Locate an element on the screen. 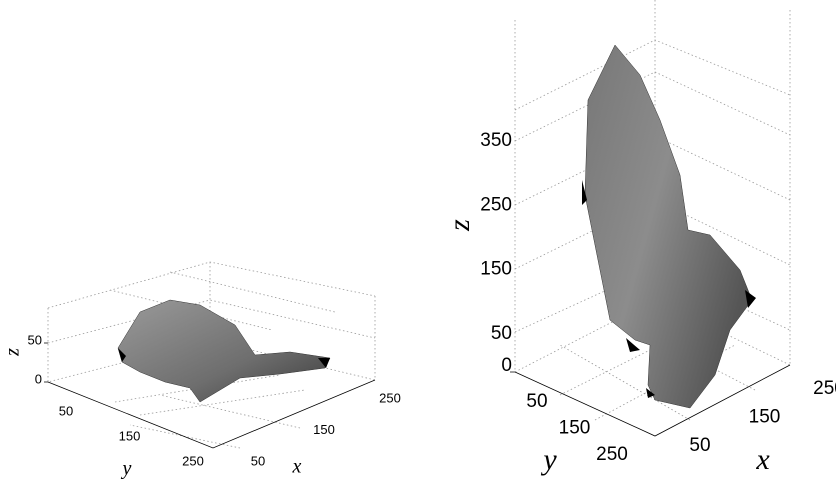 This screenshot has height=484, width=836. z-tick-label: 350 is located at coordinates (496, 140).